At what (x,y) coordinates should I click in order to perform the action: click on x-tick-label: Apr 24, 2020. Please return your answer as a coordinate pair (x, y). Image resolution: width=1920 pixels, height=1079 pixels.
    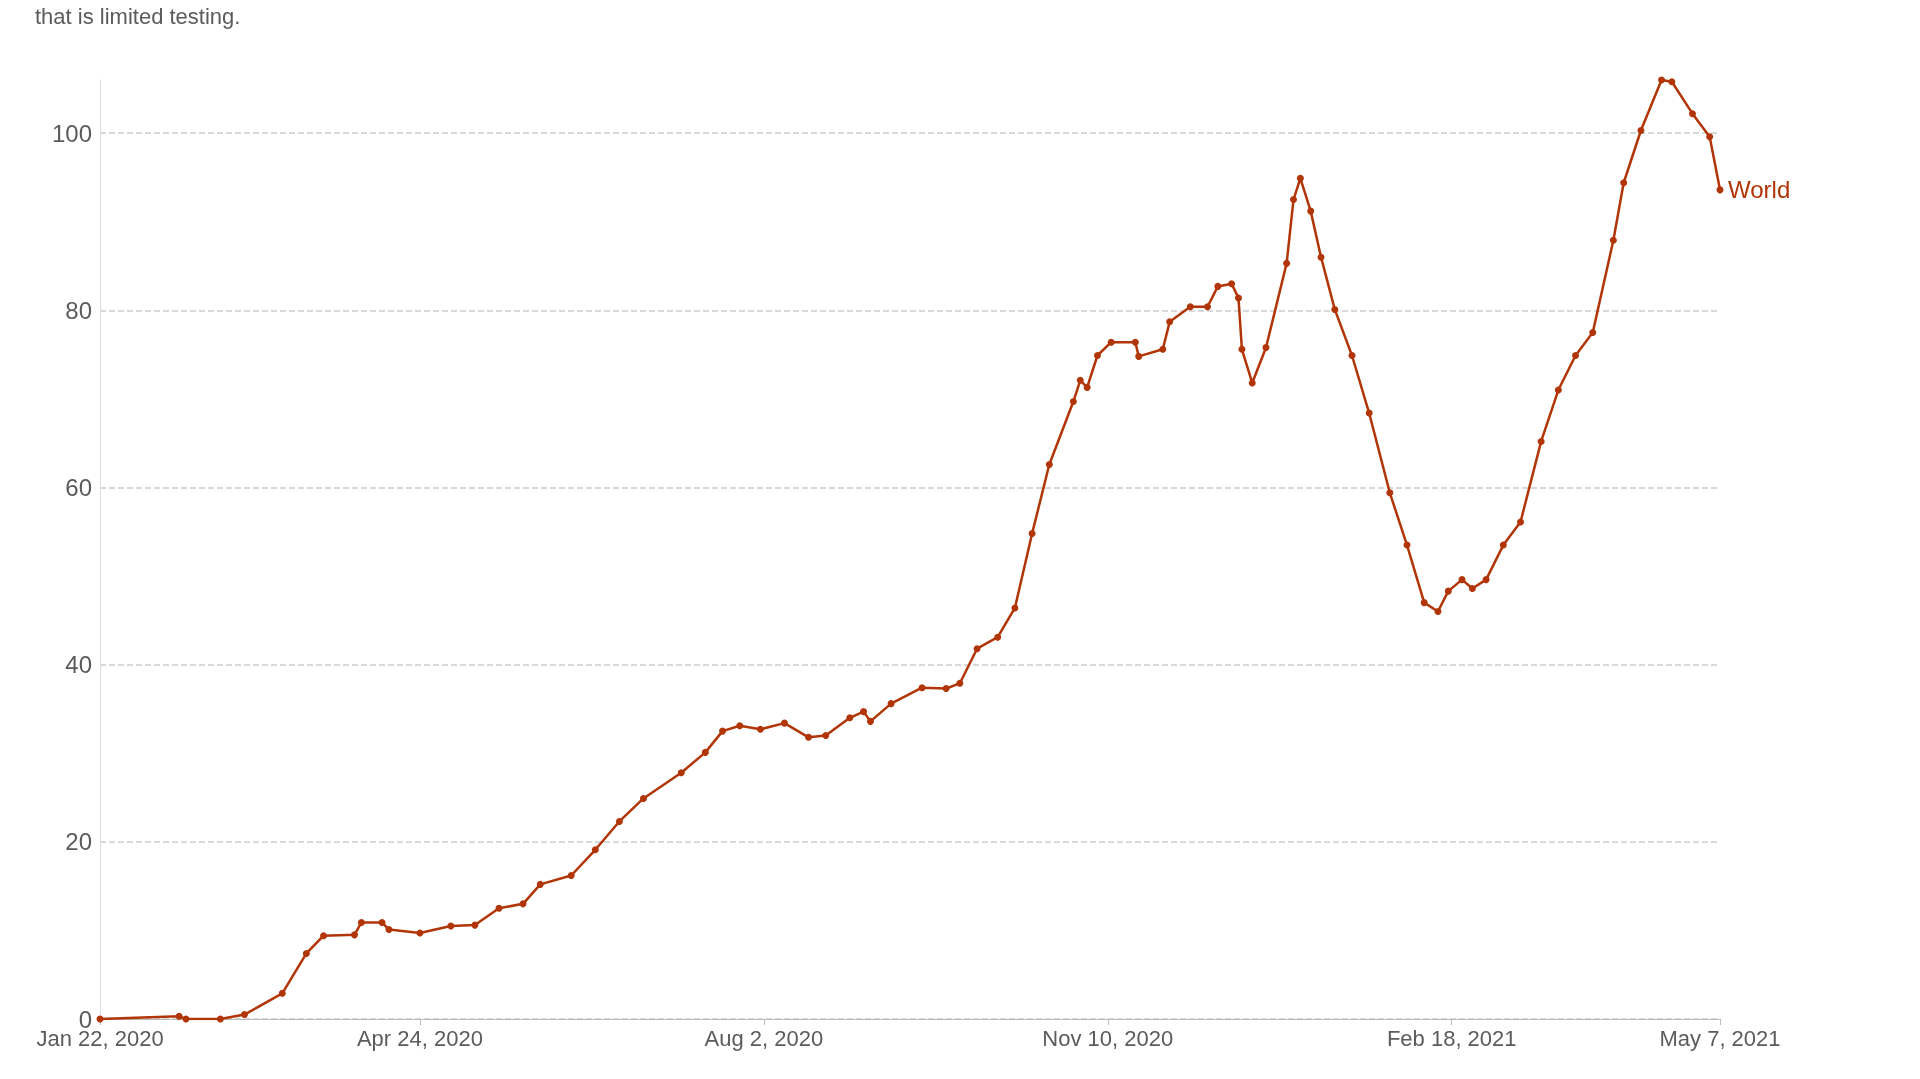
    Looking at the image, I should click on (419, 1038).